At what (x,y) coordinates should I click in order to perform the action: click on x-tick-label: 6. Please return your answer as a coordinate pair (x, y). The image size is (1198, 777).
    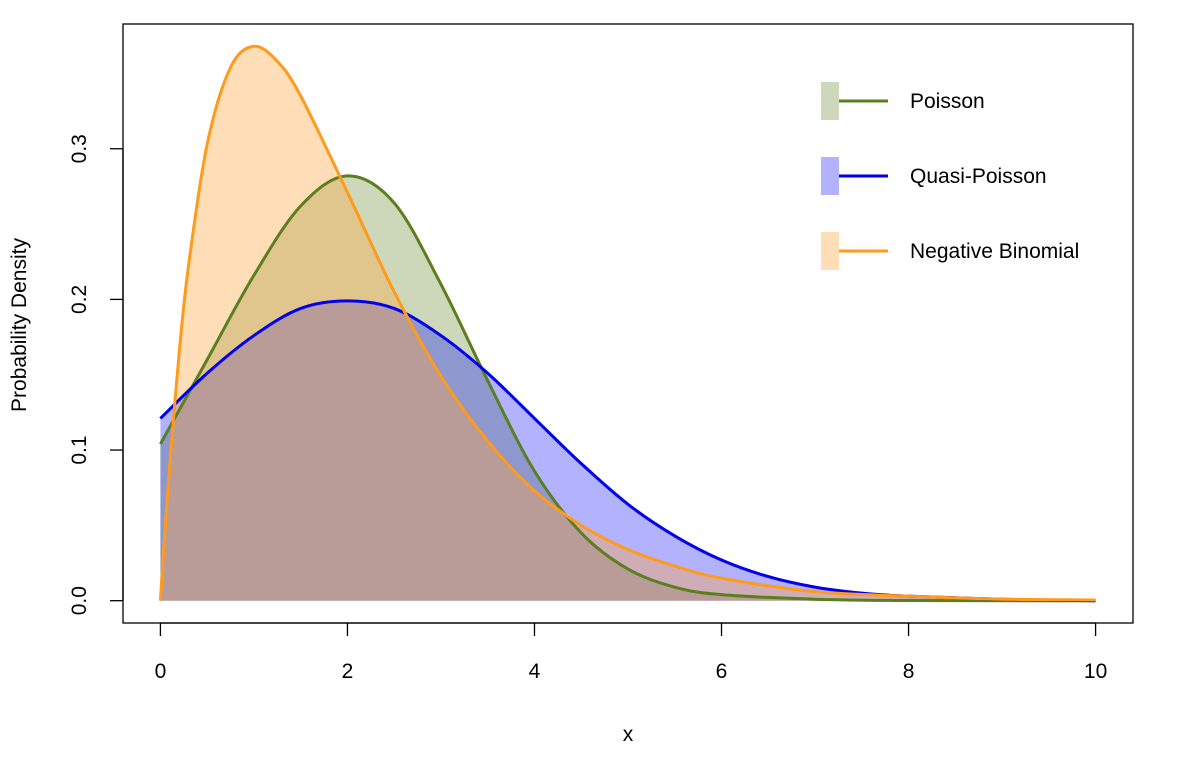
    Looking at the image, I should click on (722, 671).